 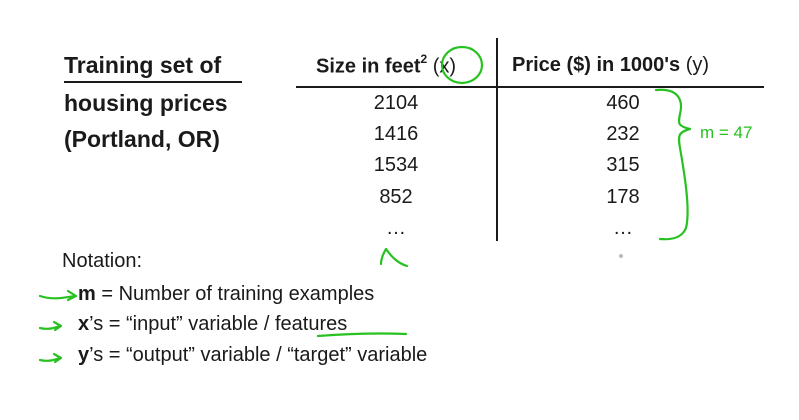 What do you see at coordinates (50, 358) in the screenshot?
I see `arrow-y-icon` at bounding box center [50, 358].